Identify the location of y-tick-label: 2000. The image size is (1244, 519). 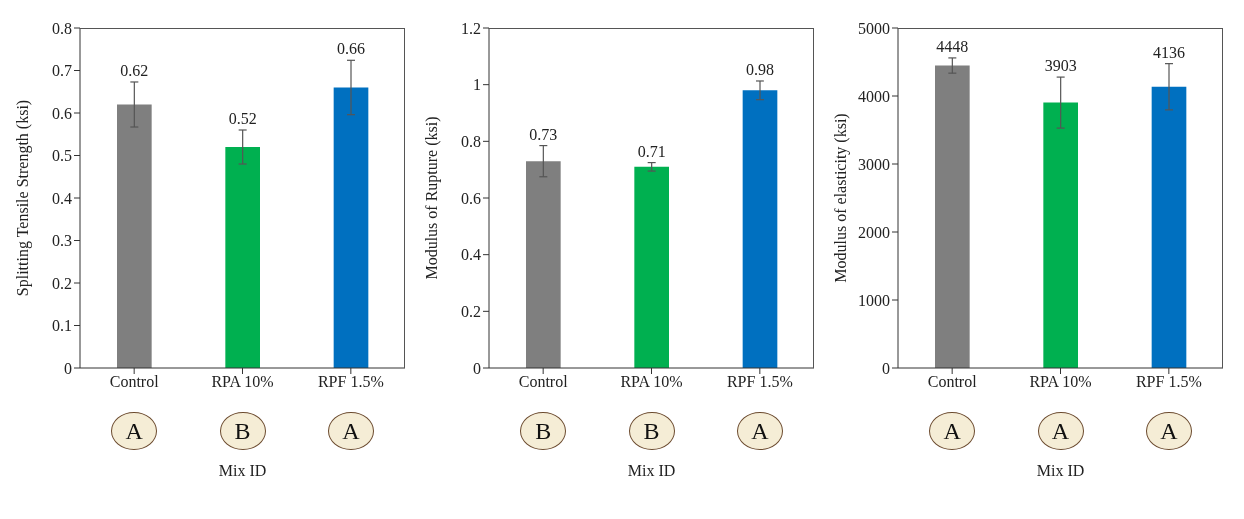
(874, 232).